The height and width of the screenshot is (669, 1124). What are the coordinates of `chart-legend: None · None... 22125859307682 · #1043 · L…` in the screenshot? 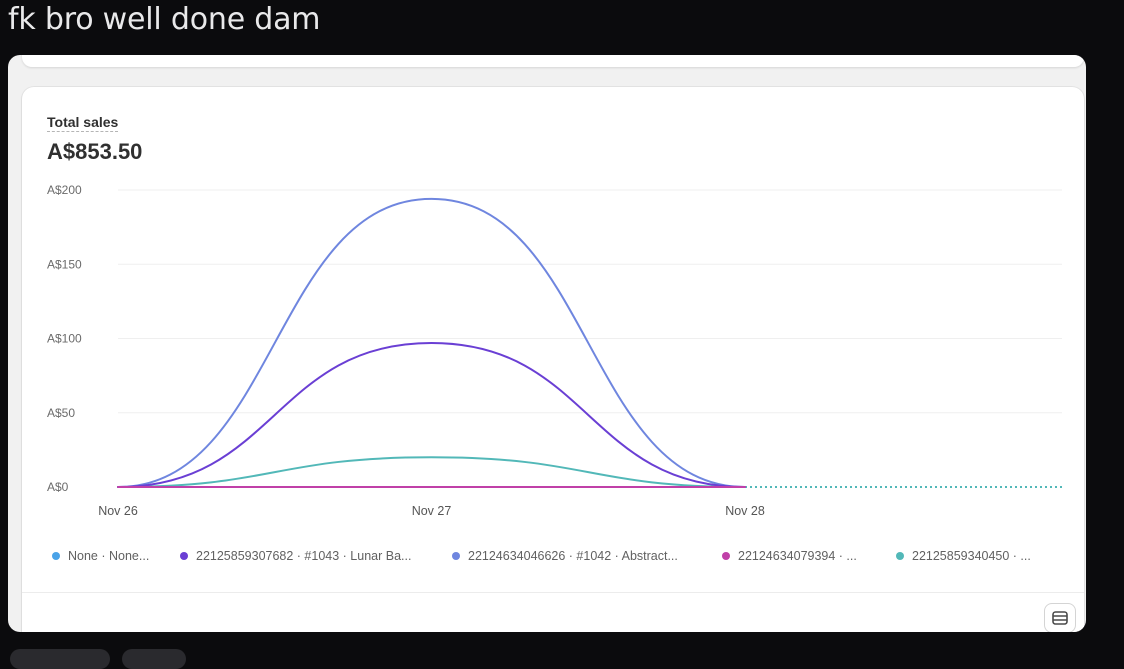 It's located at (554, 556).